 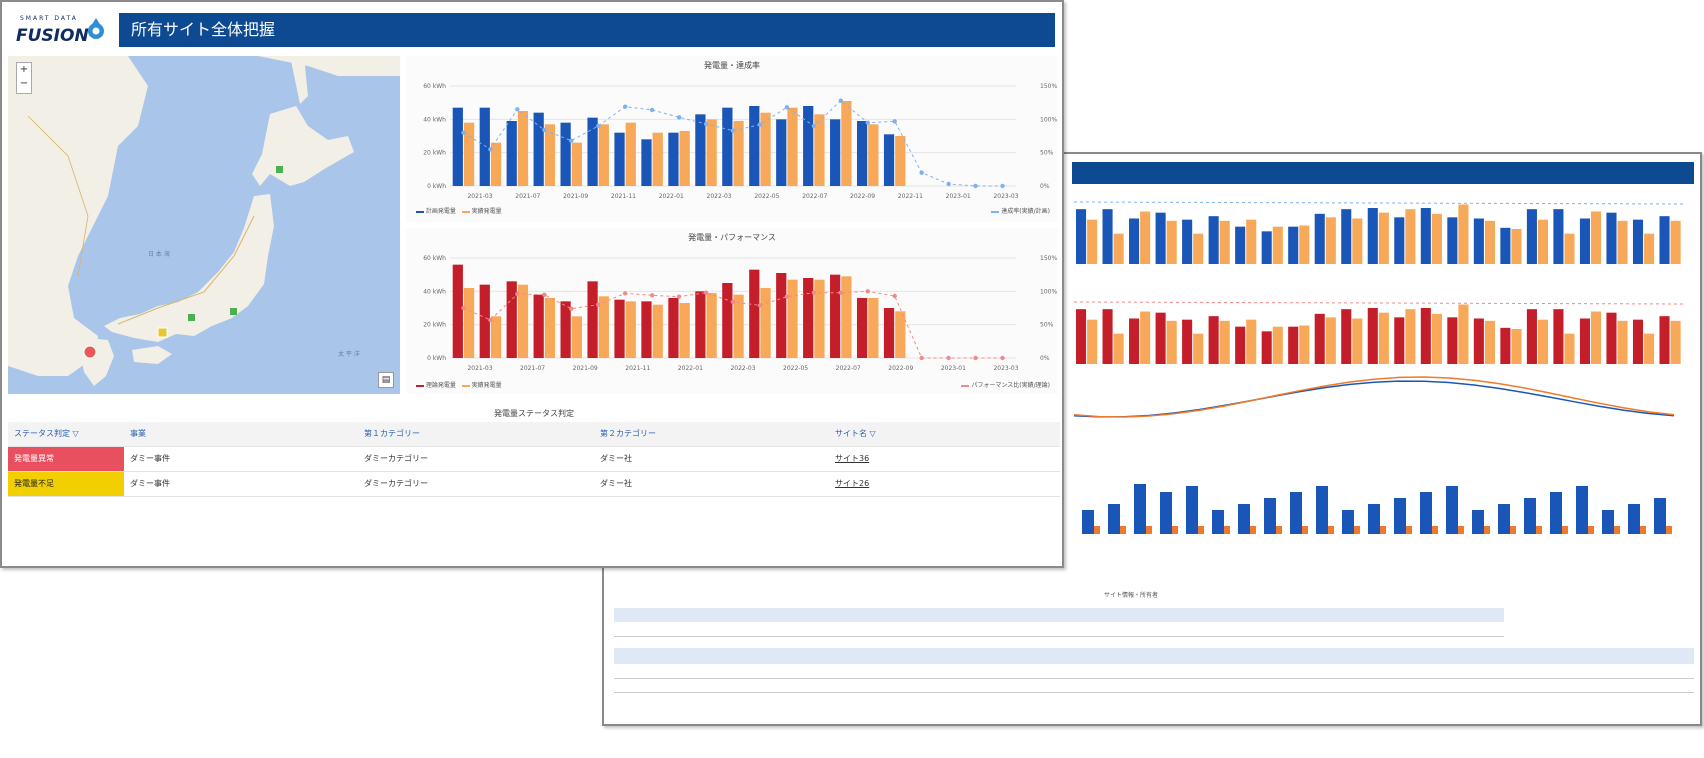 I want to click on table-row: 発電量異常 ダミー事件 ダミーカテゴリー ダミー社 サイト36, so click(x=534, y=459).